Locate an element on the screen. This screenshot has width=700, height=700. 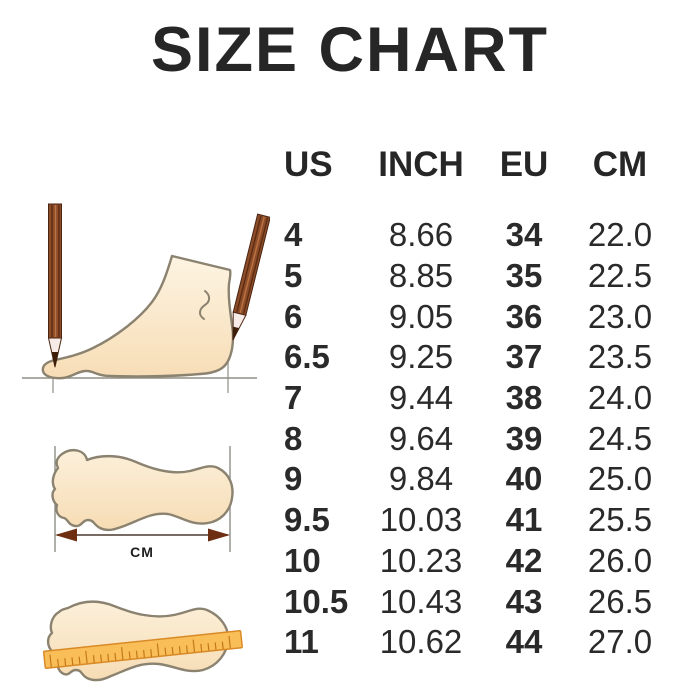
cell-us: 10.5 is located at coordinates (316, 601).